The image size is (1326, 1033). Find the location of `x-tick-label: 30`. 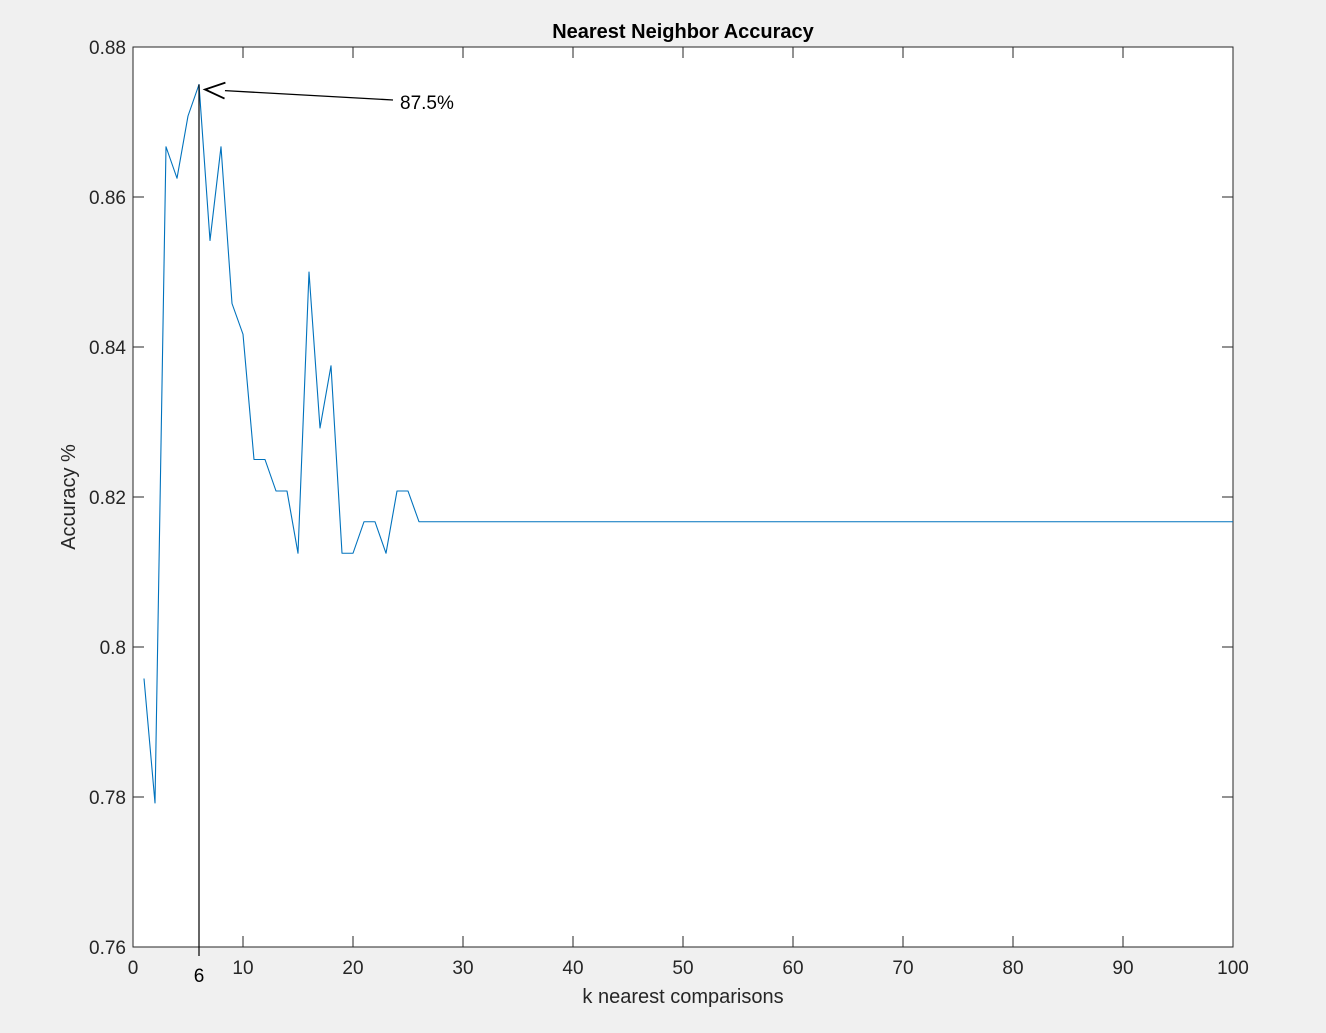

x-tick-label: 30 is located at coordinates (462, 968).